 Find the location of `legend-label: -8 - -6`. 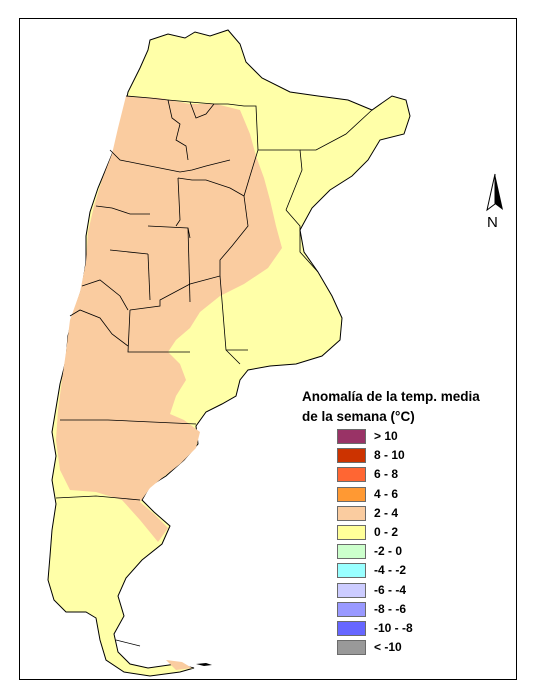

legend-label: -8 - -6 is located at coordinates (390, 608).